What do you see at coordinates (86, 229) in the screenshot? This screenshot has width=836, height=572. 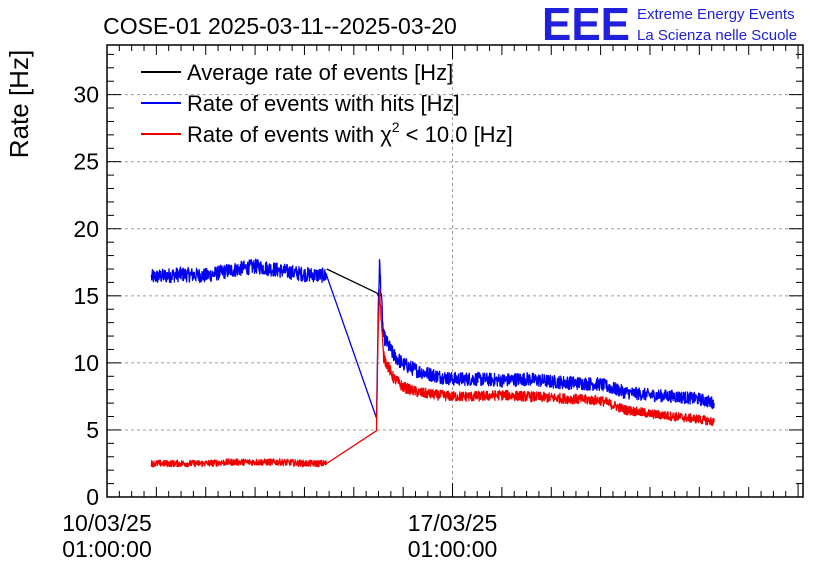 I see `y-tick-label: 20` at bounding box center [86, 229].